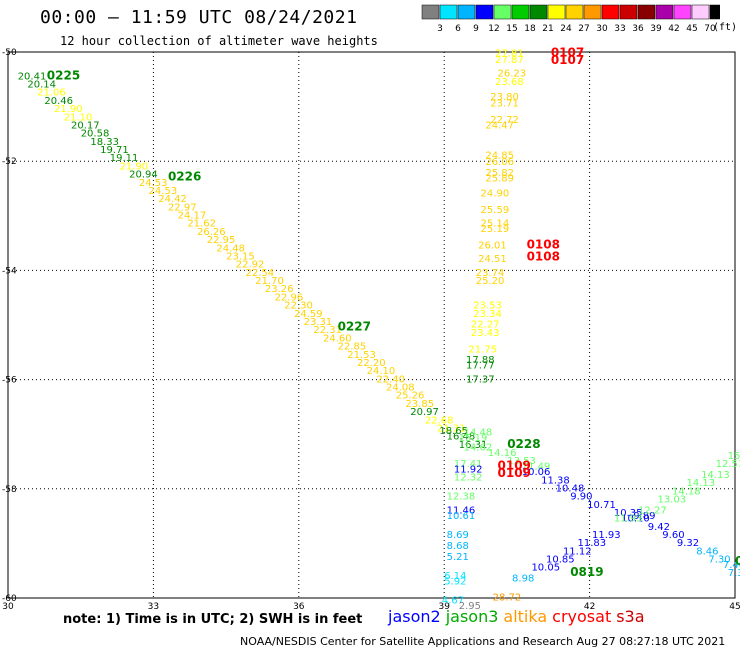 The image size is (740, 650). I want to click on swh-value: 10.10, so click(635, 519).